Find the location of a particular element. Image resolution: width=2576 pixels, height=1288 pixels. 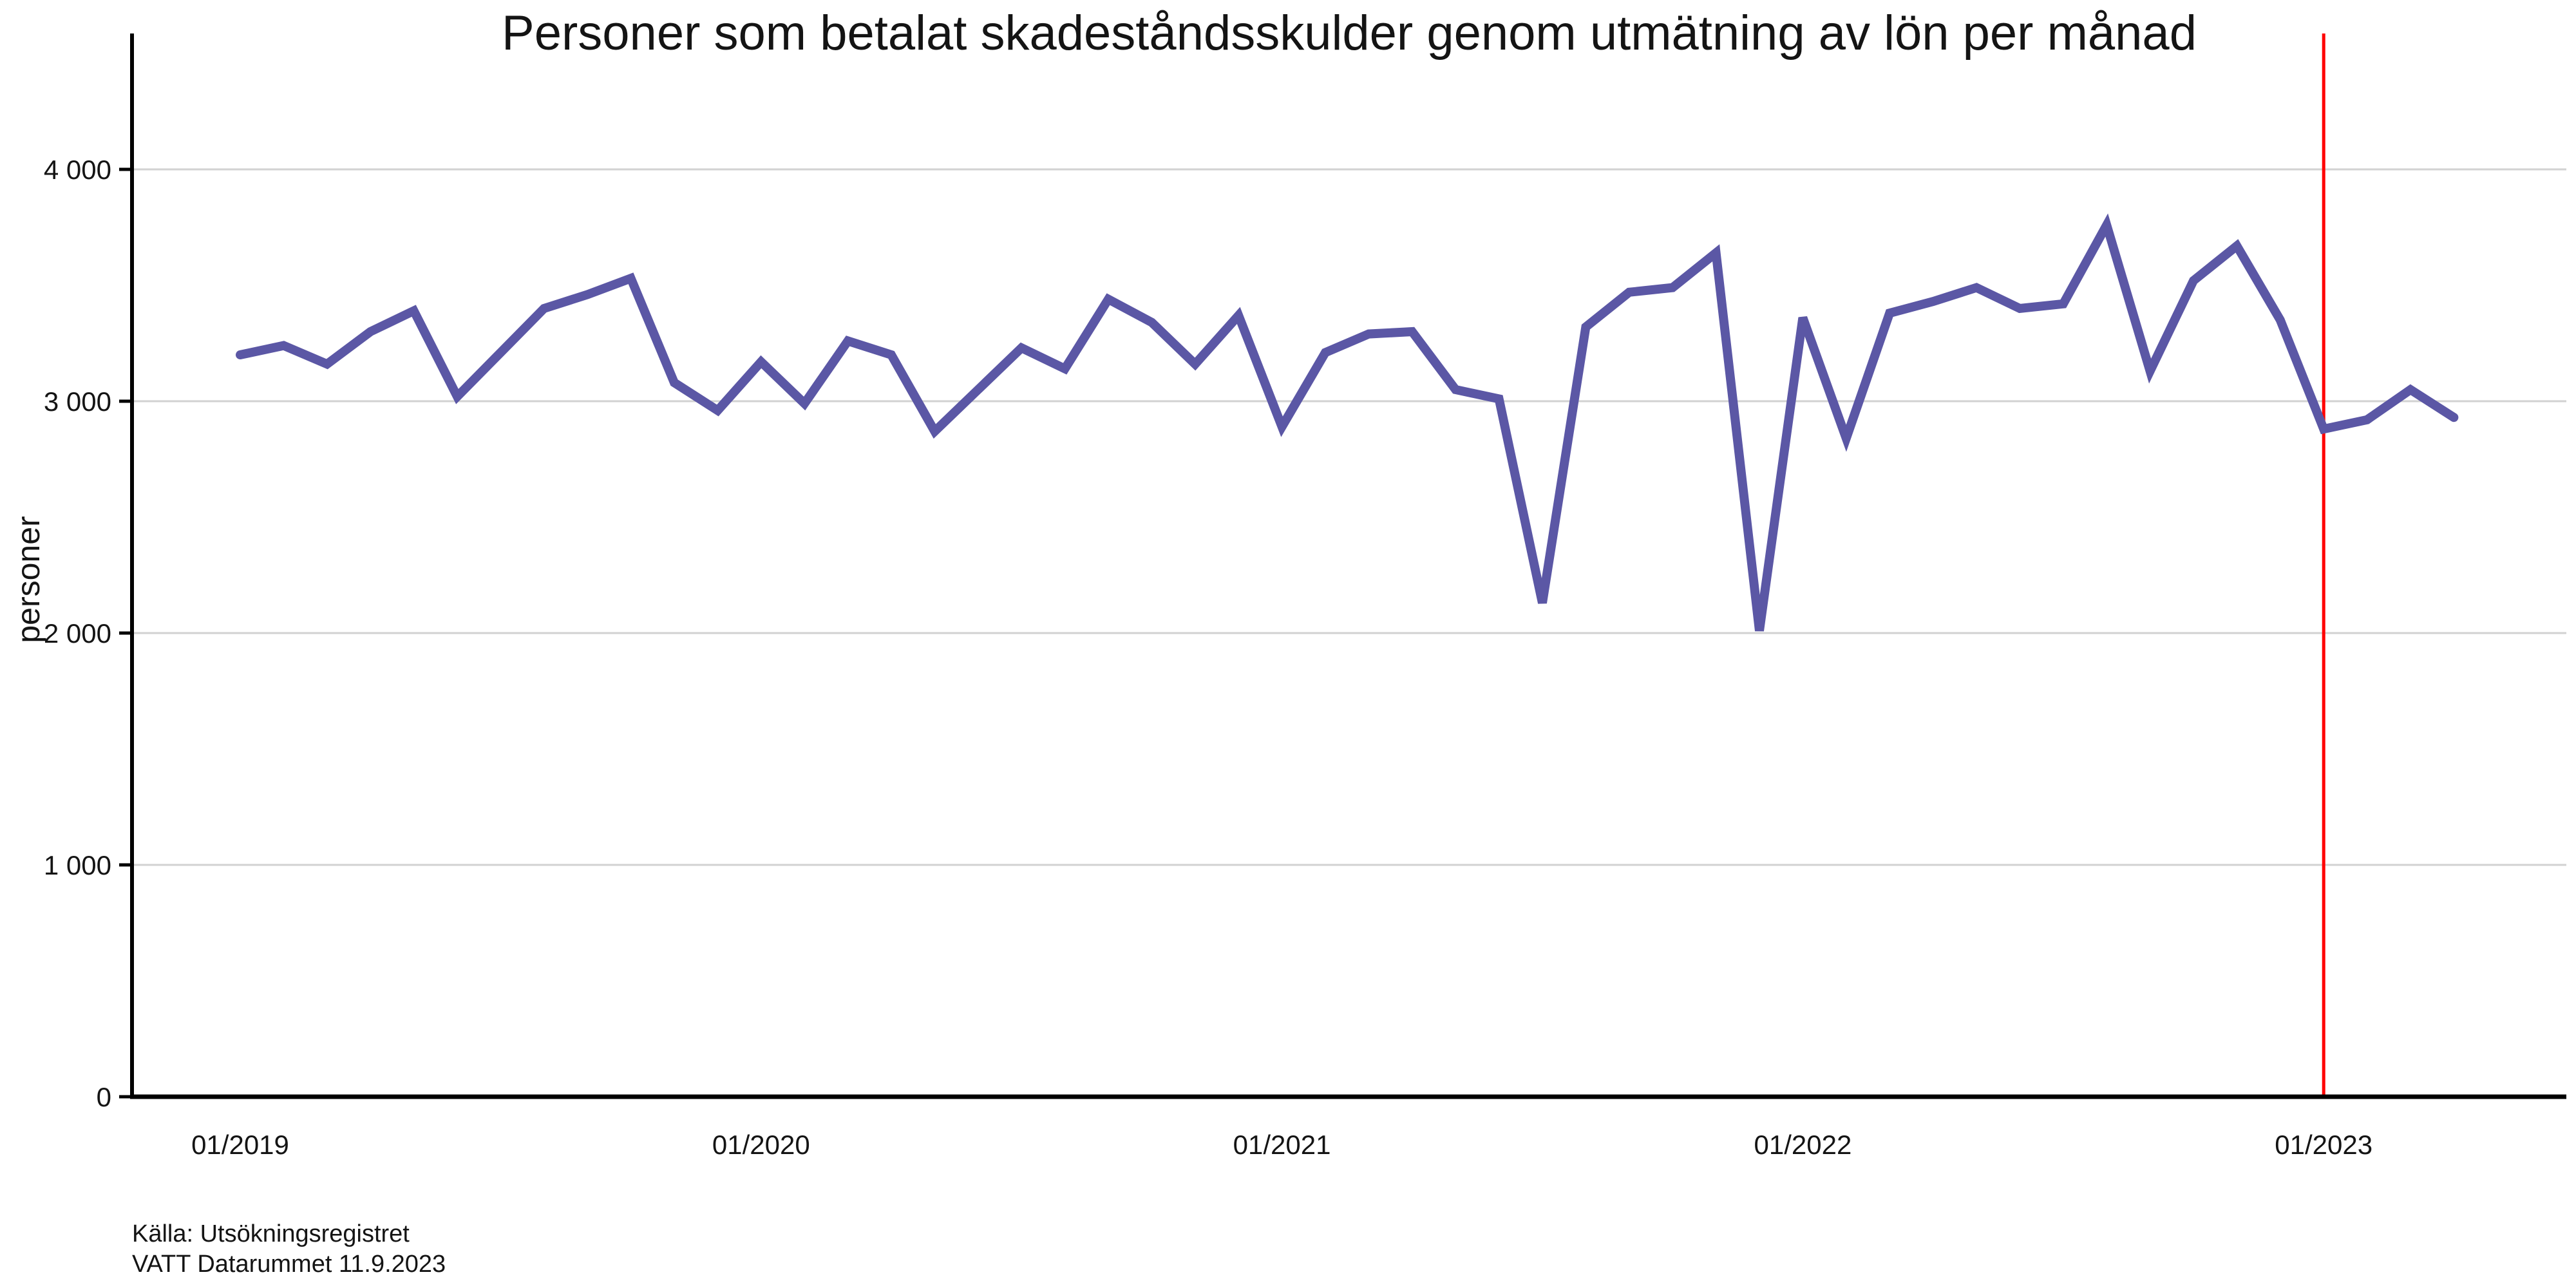

y-axis-title: personer is located at coordinates (28, 579).